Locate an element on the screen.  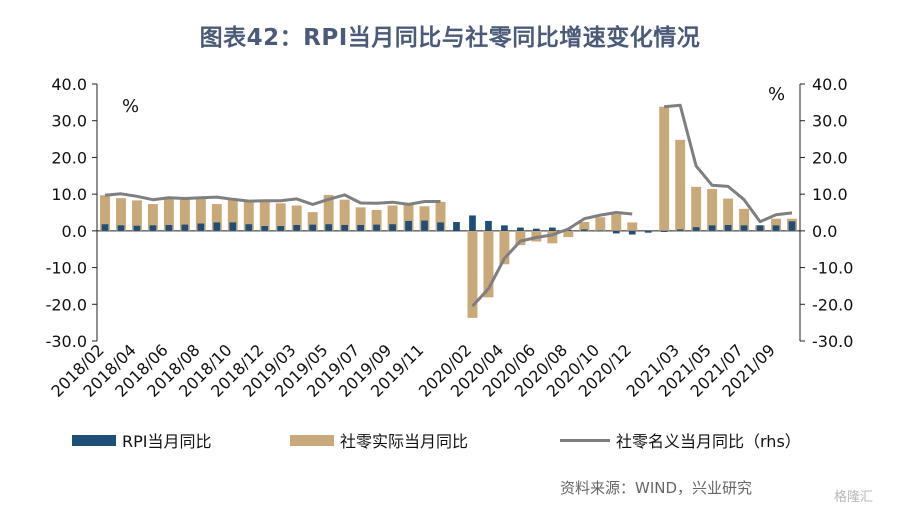
source-note: 资料来源：WIND，兴业研究 is located at coordinates (656, 488).